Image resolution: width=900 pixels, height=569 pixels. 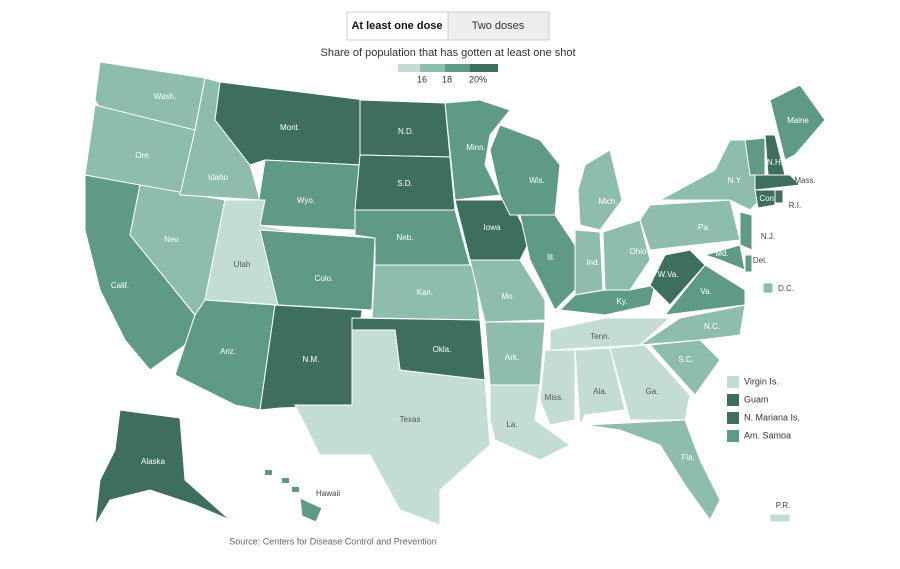 I want to click on state-label: Mass., so click(x=804, y=180).